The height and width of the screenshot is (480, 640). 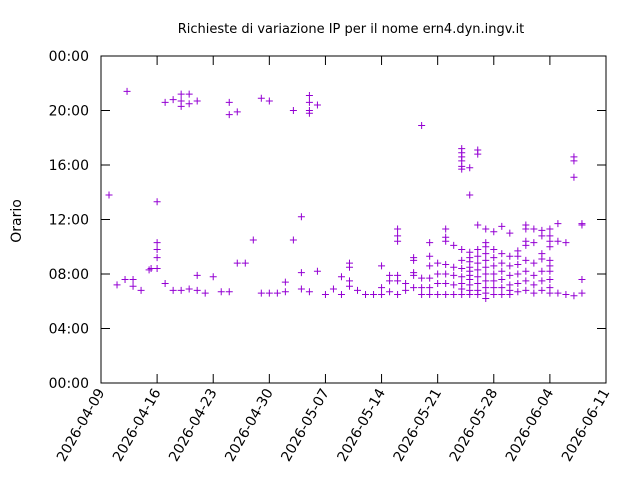 What do you see at coordinates (17, 221) in the screenshot?
I see `y-axis-label: Orario` at bounding box center [17, 221].